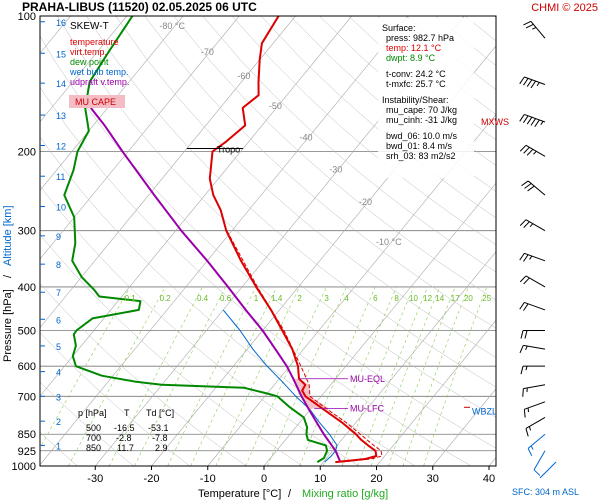  I want to click on mu-cape-label: MU CAPE, so click(95, 102).